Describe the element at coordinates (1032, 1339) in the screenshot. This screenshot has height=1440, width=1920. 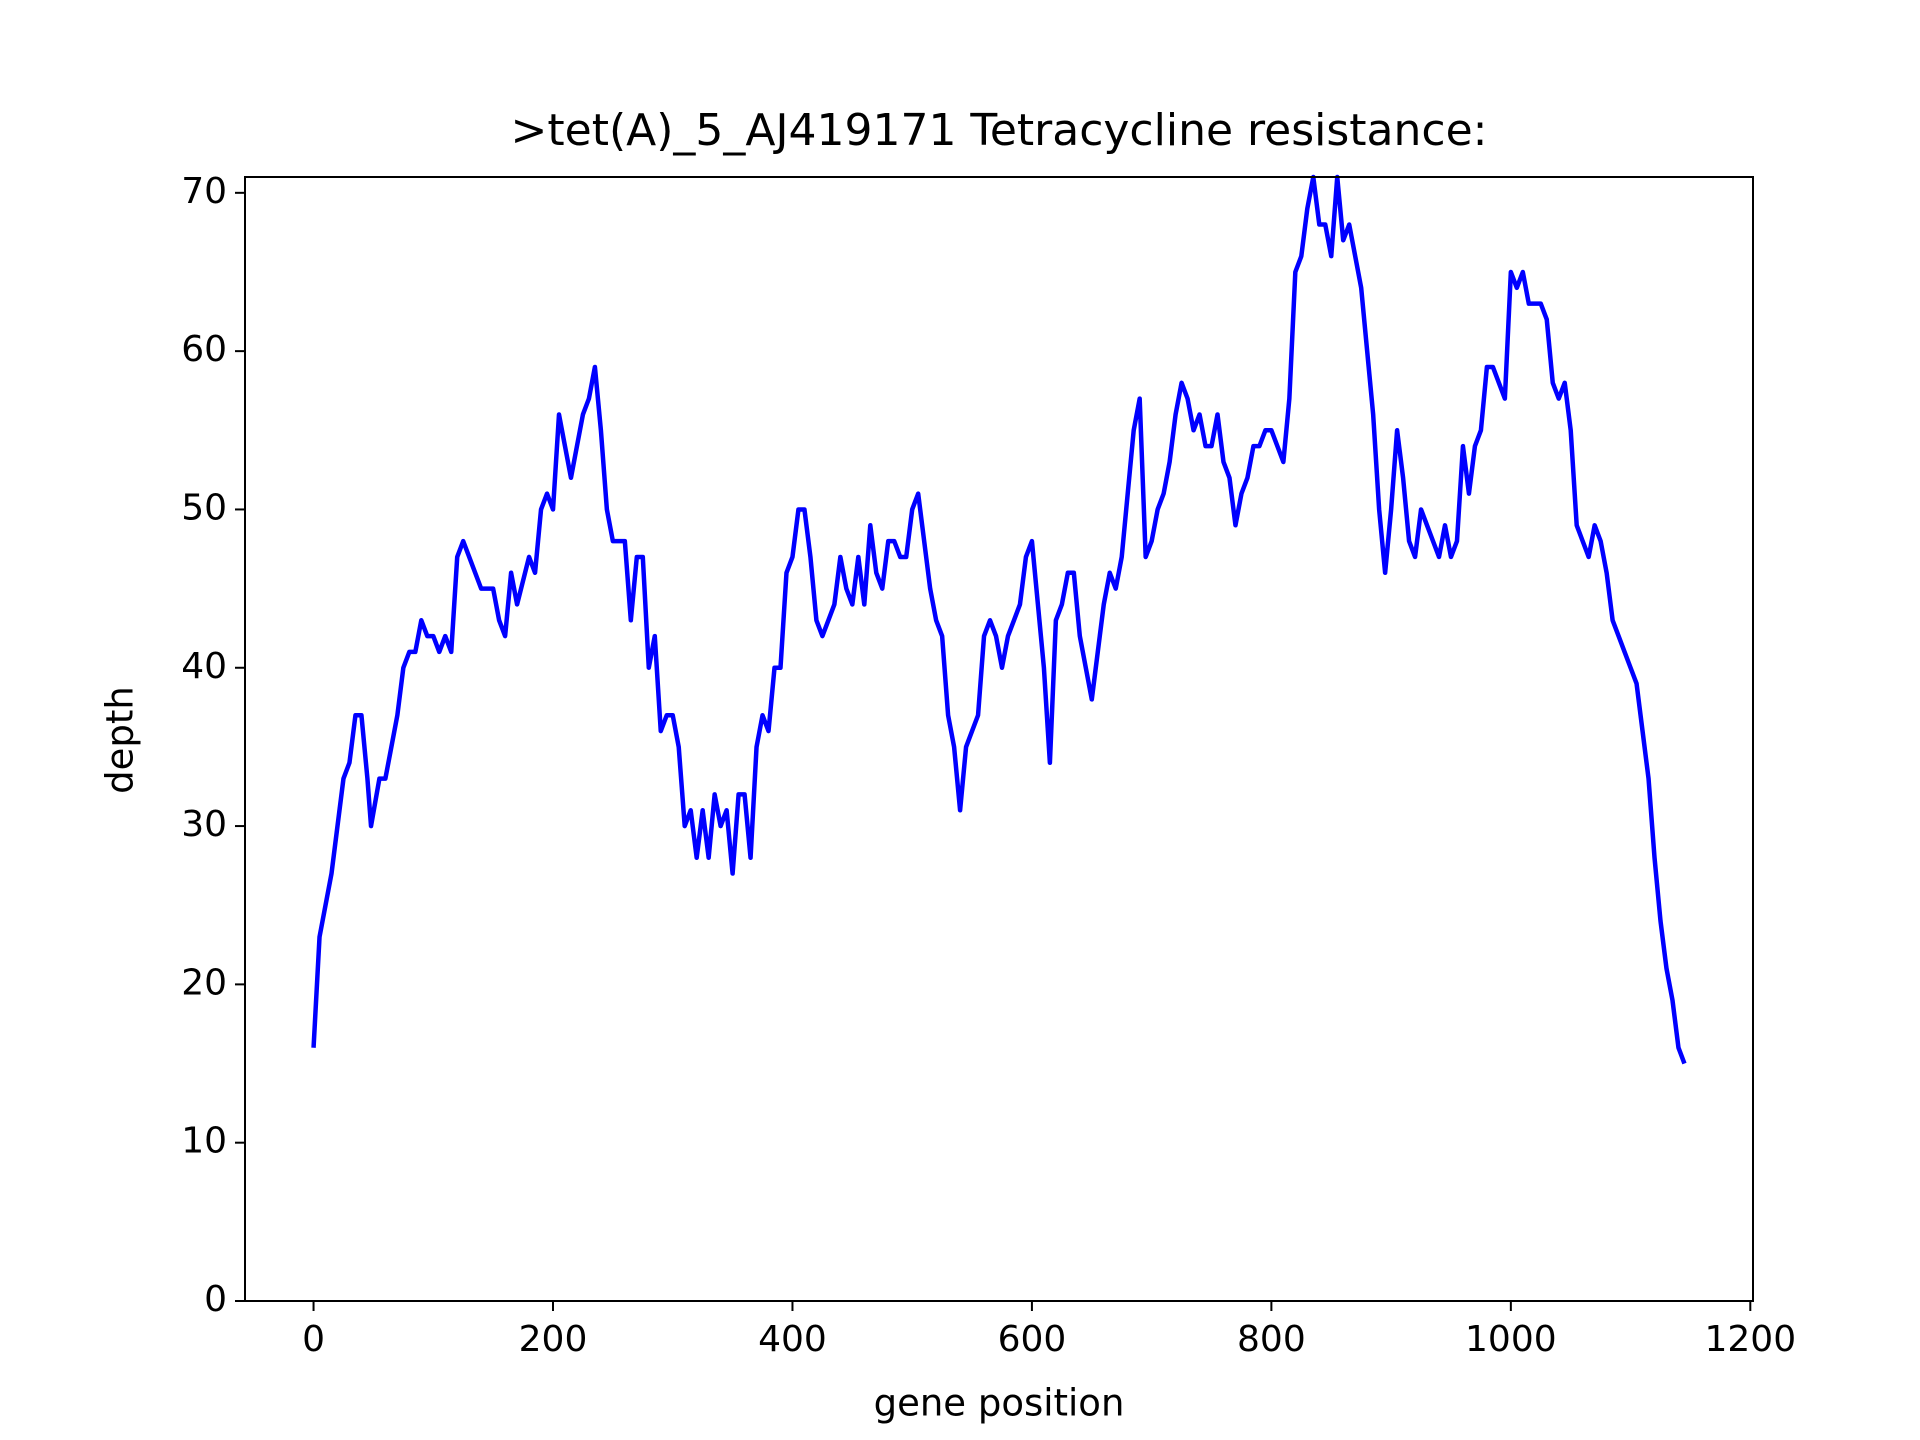
I see `x-tick-label: 600` at that location.